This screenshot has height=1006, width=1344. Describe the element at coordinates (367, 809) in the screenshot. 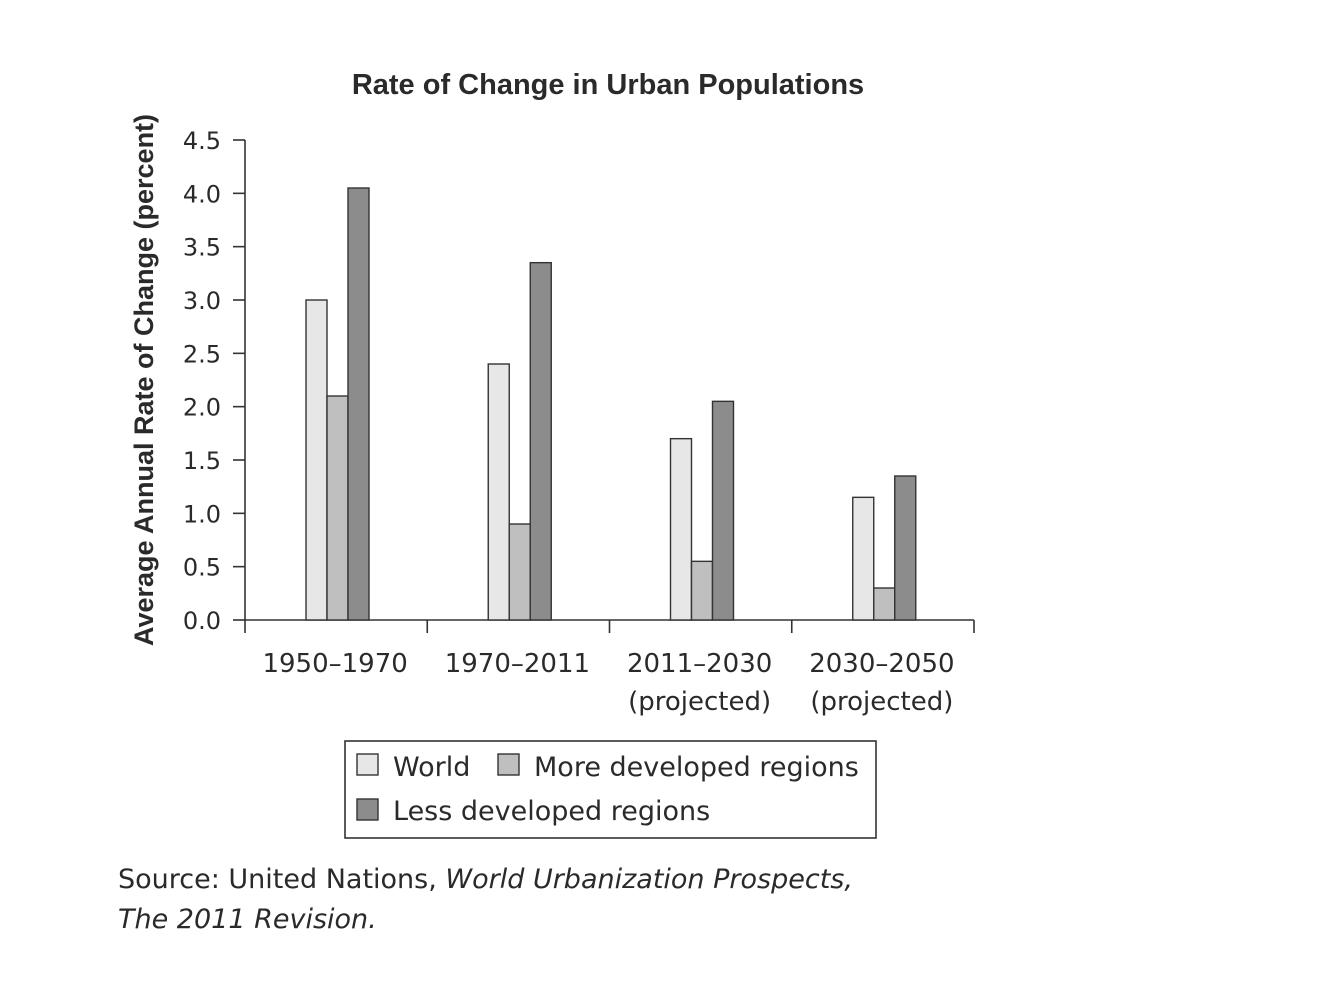

I see `legend-swatch-less-developed` at that location.